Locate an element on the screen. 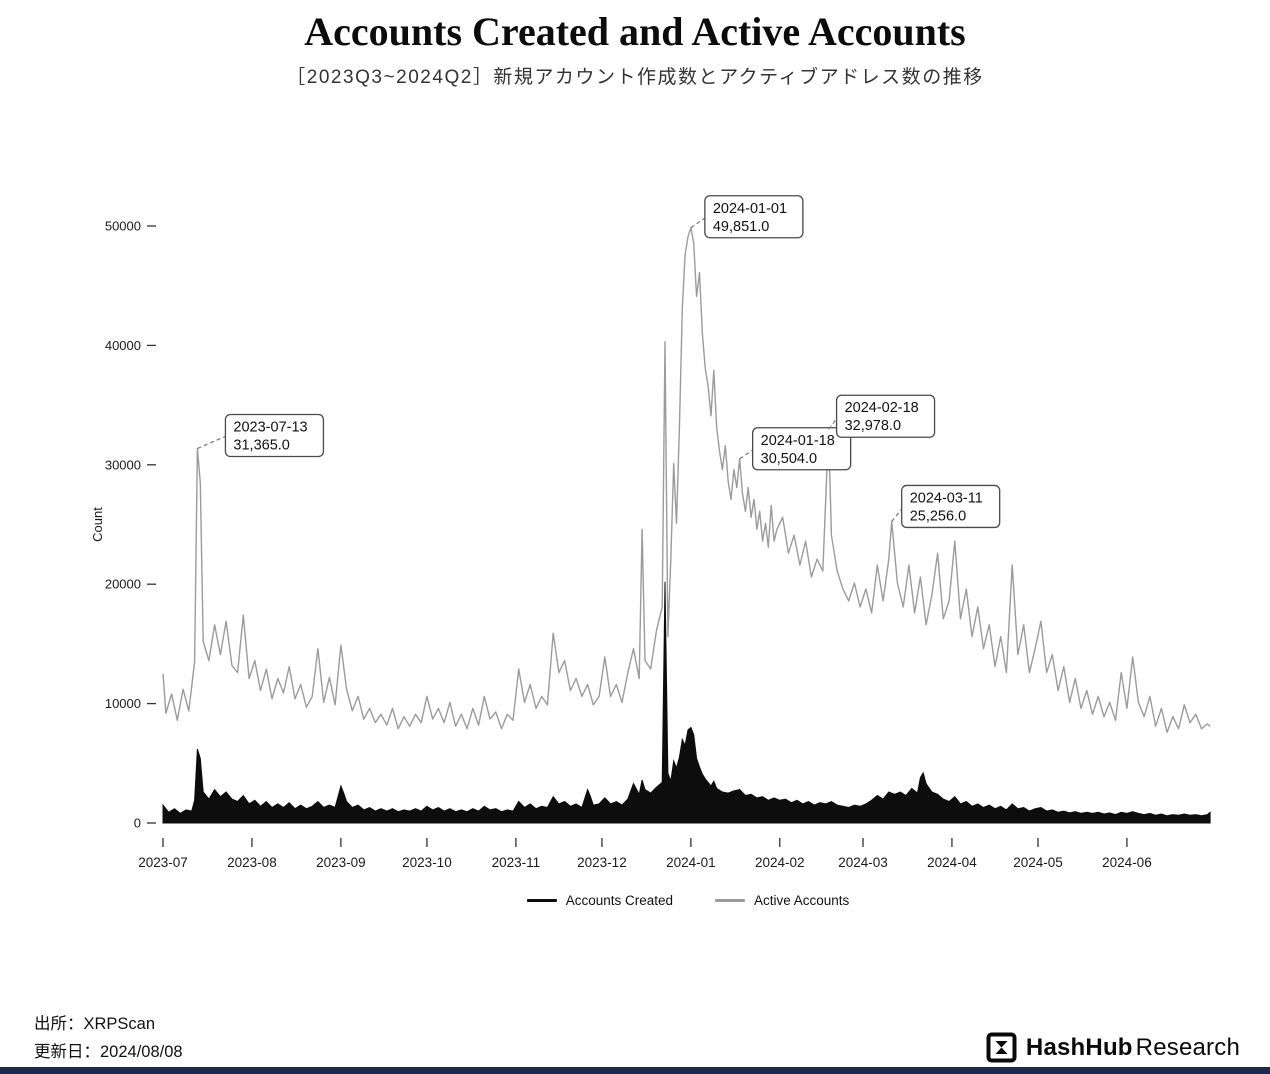  x-tick-label: 2023-11 is located at coordinates (516, 862).